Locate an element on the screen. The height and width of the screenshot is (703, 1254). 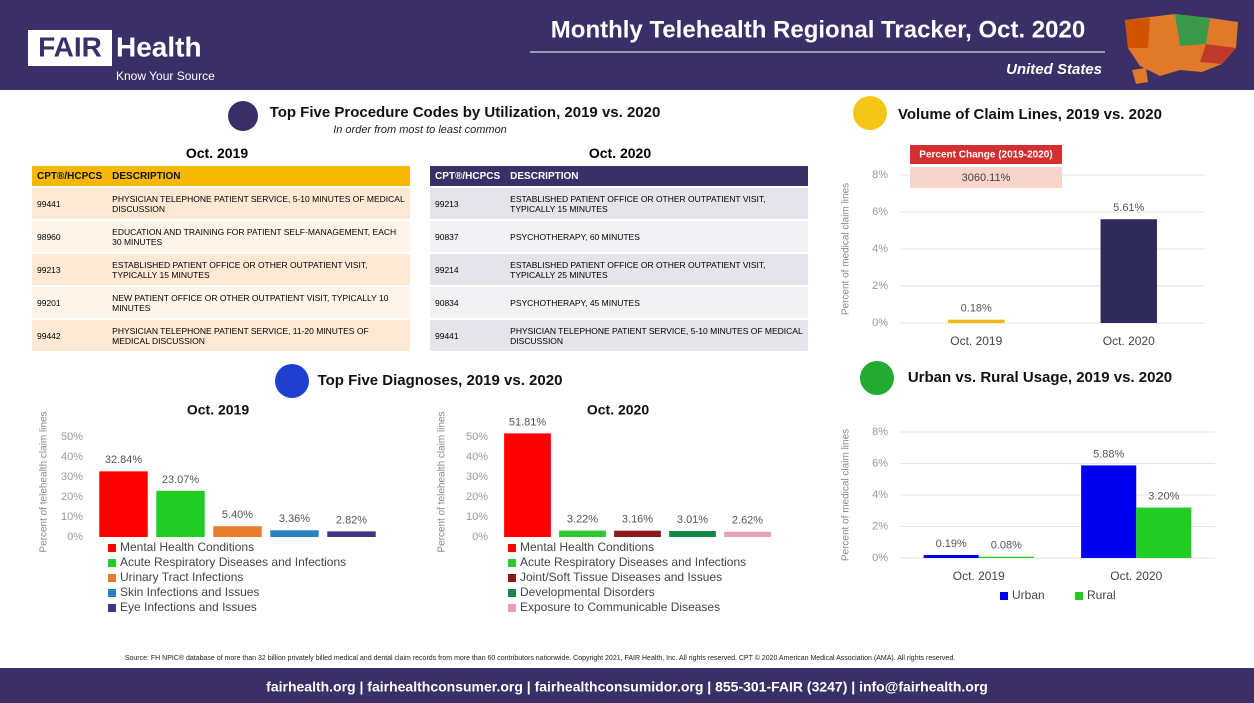
annotation-box is located at coordinates (986, 154).